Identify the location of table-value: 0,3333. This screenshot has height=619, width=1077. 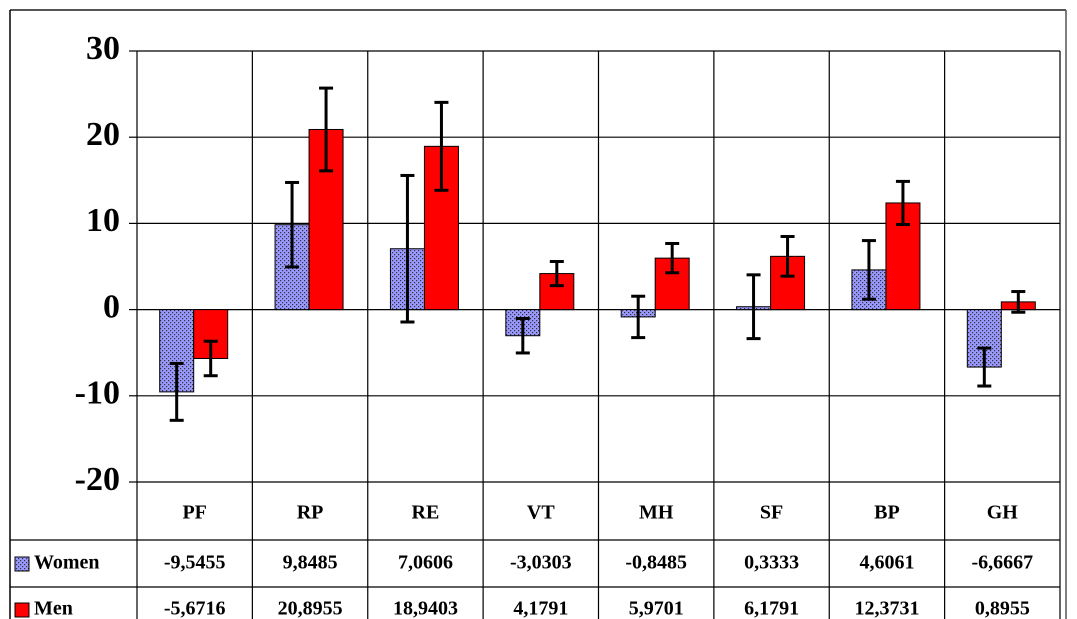
(771, 563).